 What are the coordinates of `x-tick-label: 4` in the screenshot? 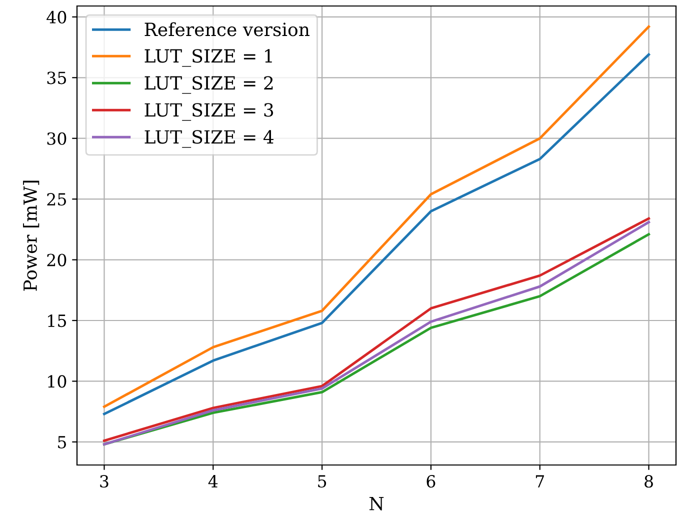 It's located at (213, 481).